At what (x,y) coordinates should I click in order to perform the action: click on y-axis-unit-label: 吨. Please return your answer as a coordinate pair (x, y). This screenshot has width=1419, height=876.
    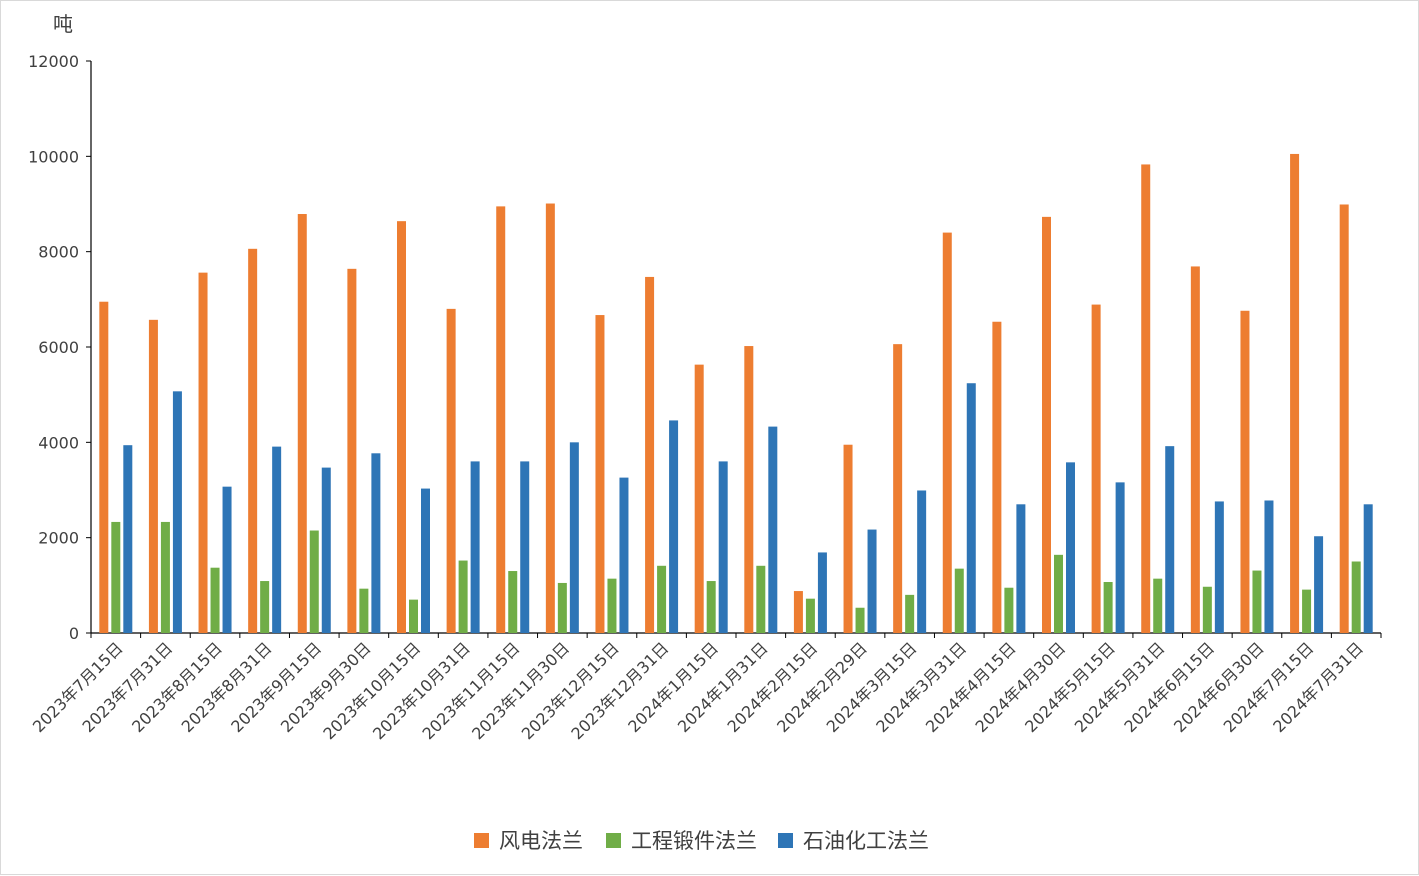
    Looking at the image, I should click on (63, 24).